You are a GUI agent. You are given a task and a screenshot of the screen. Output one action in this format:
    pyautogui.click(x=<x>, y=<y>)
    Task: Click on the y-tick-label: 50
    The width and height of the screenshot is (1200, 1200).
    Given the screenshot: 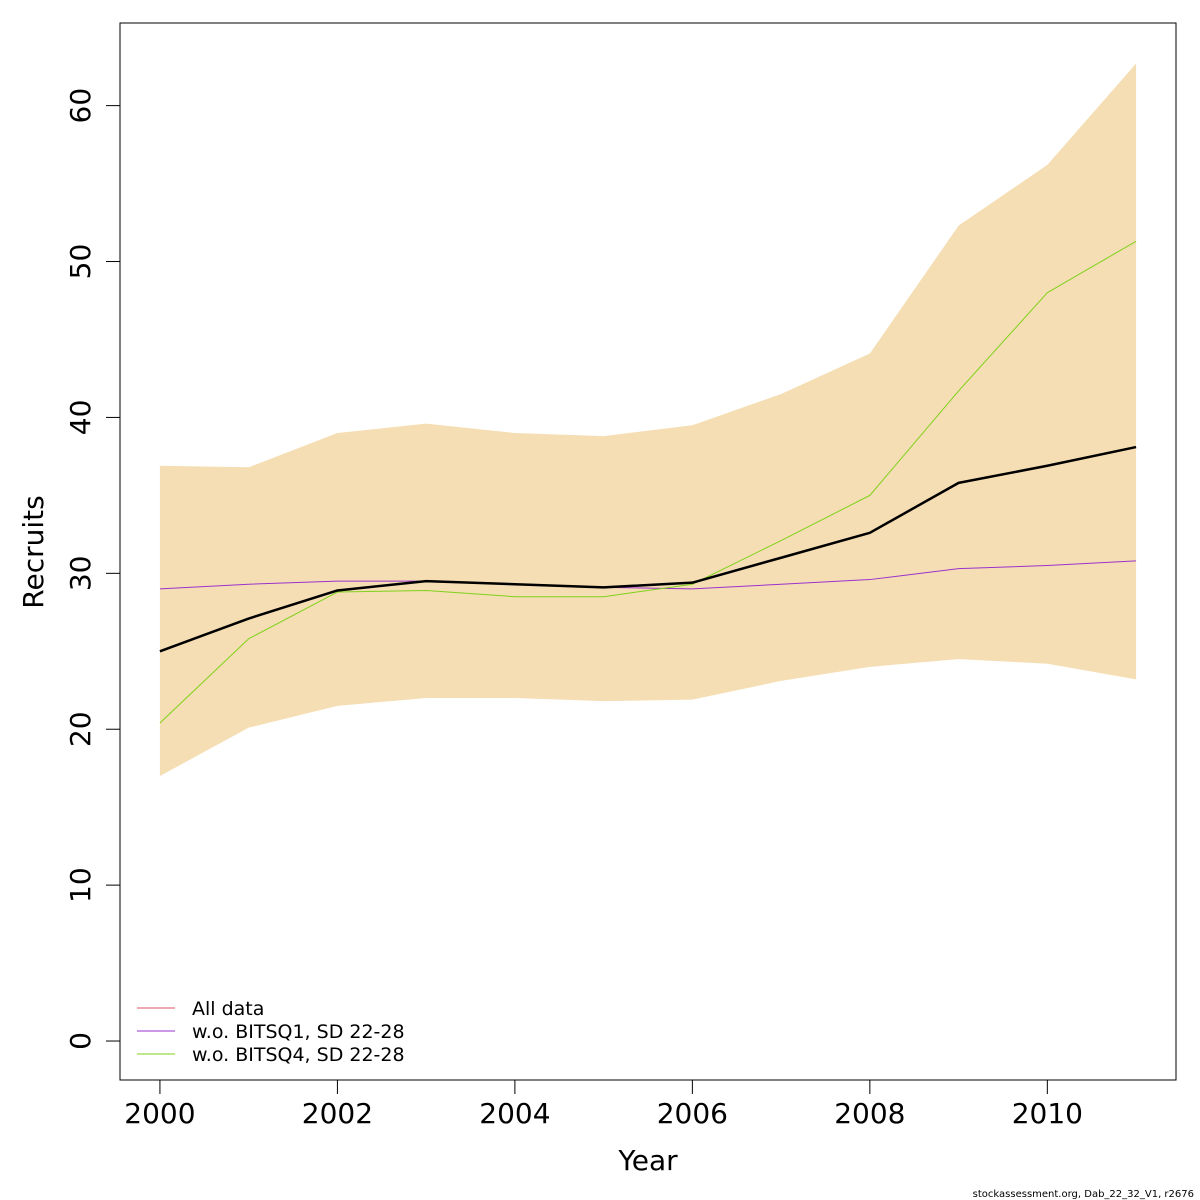 What is the action you would take?
    pyautogui.click(x=80, y=262)
    